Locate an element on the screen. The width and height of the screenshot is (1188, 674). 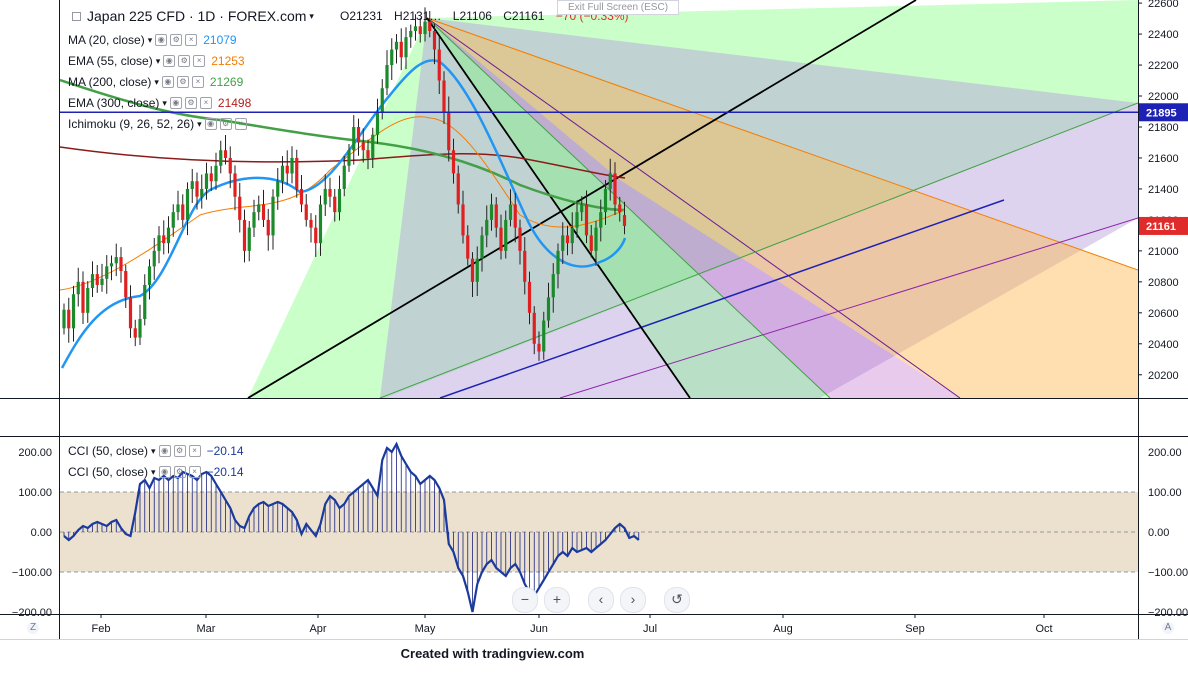
cci-tick-label-right: −200.00 is located at coordinates (1168, 613).